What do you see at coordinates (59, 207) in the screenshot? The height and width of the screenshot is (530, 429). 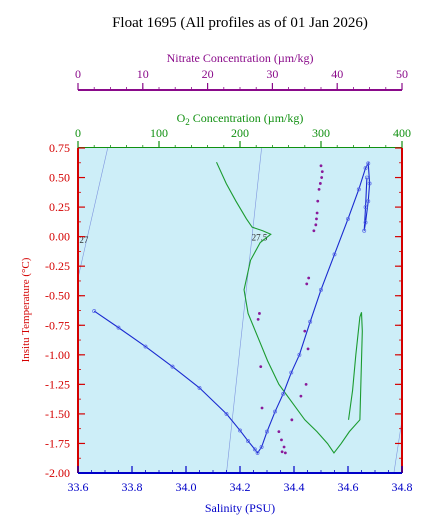 I see `temperature-tick-label: 0.25` at bounding box center [59, 207].